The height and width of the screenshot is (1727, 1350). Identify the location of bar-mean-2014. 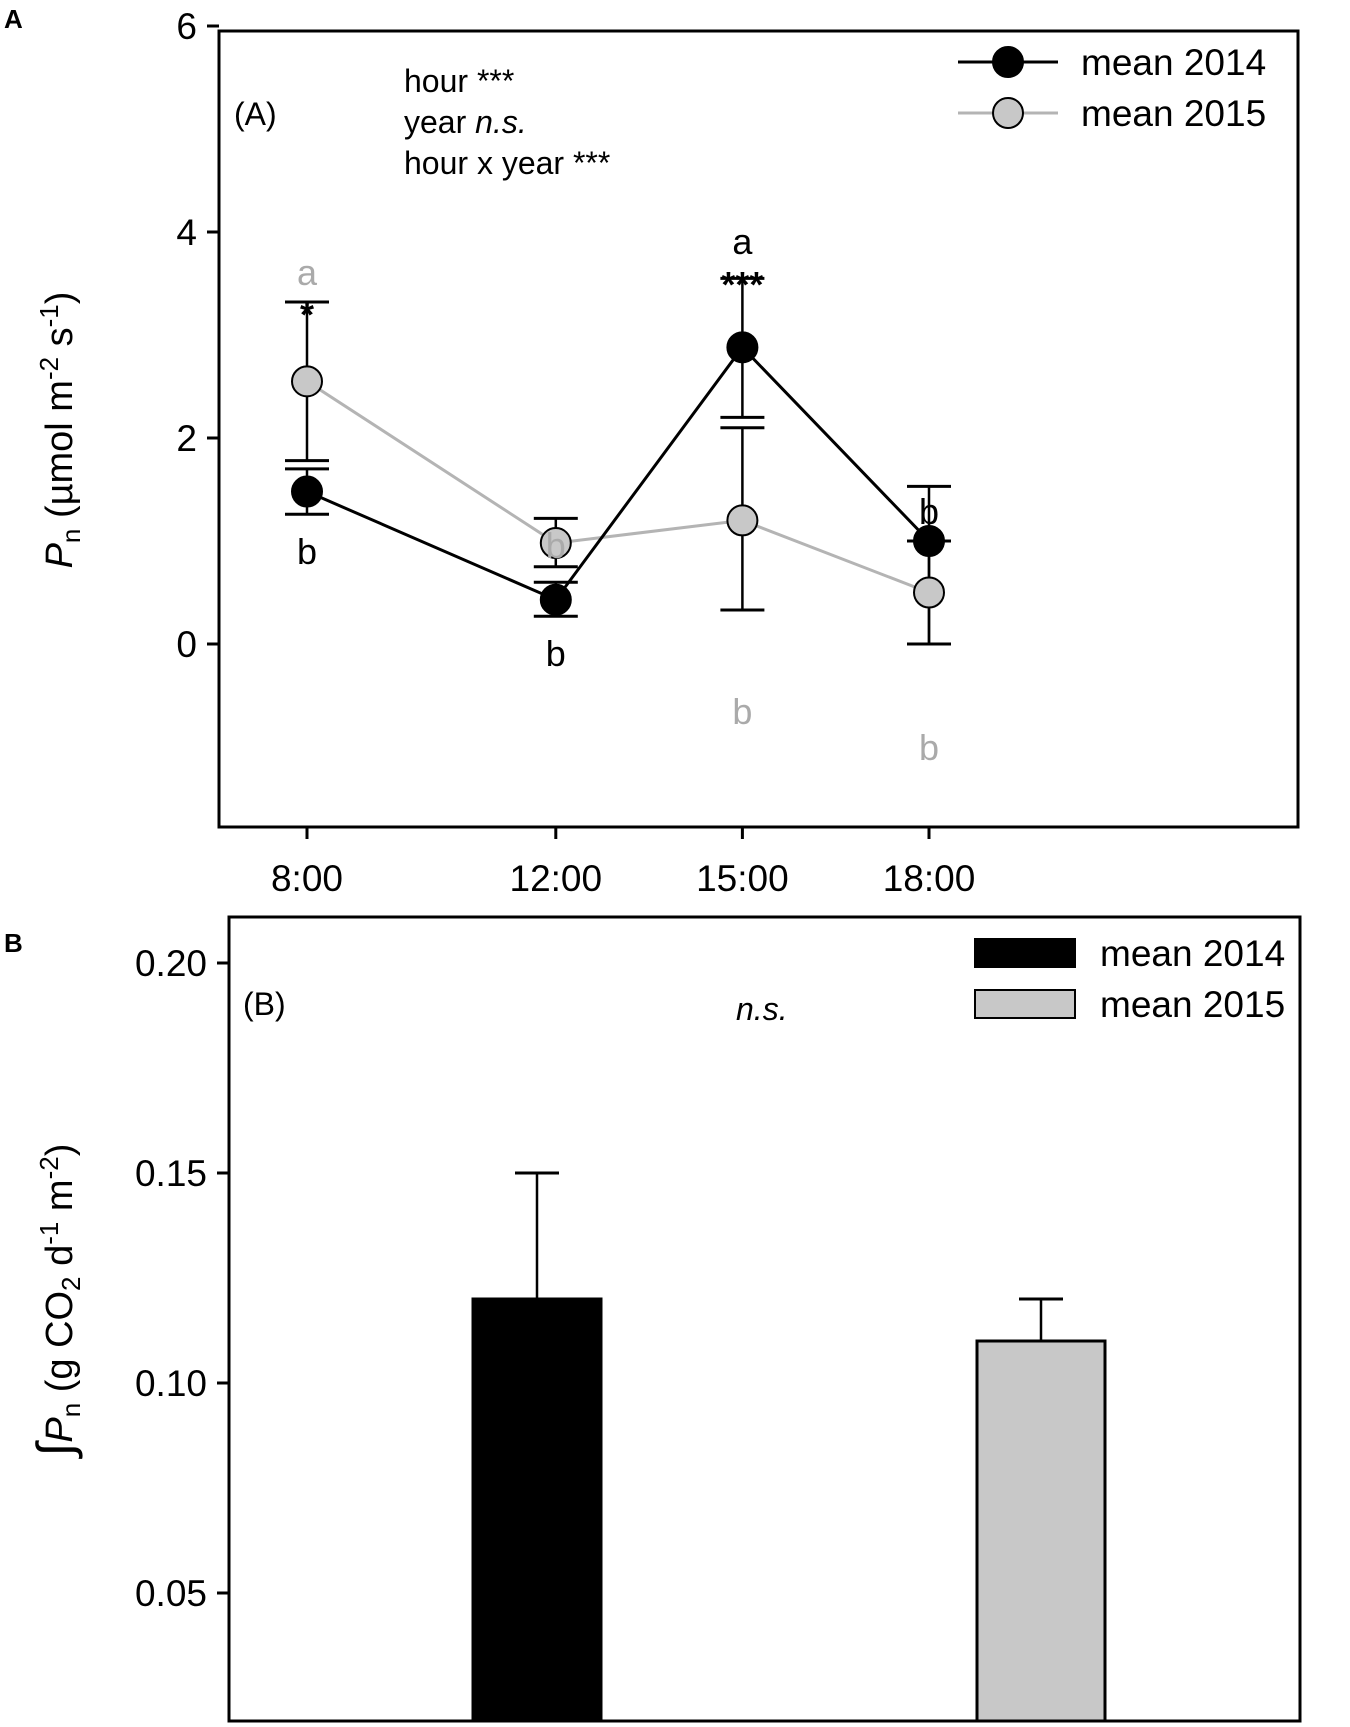
(537, 1510).